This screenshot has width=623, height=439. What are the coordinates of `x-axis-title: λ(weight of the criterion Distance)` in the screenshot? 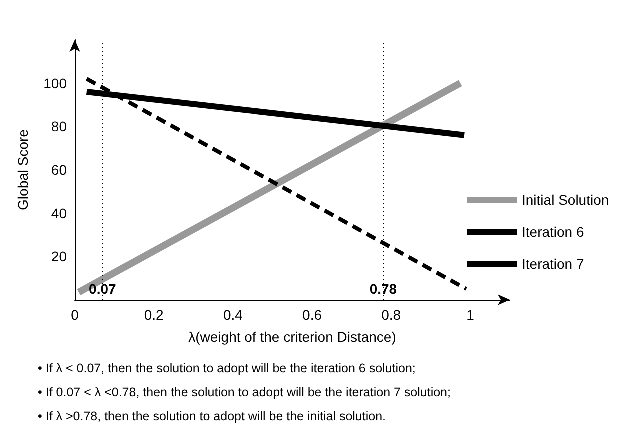 It's located at (292, 337).